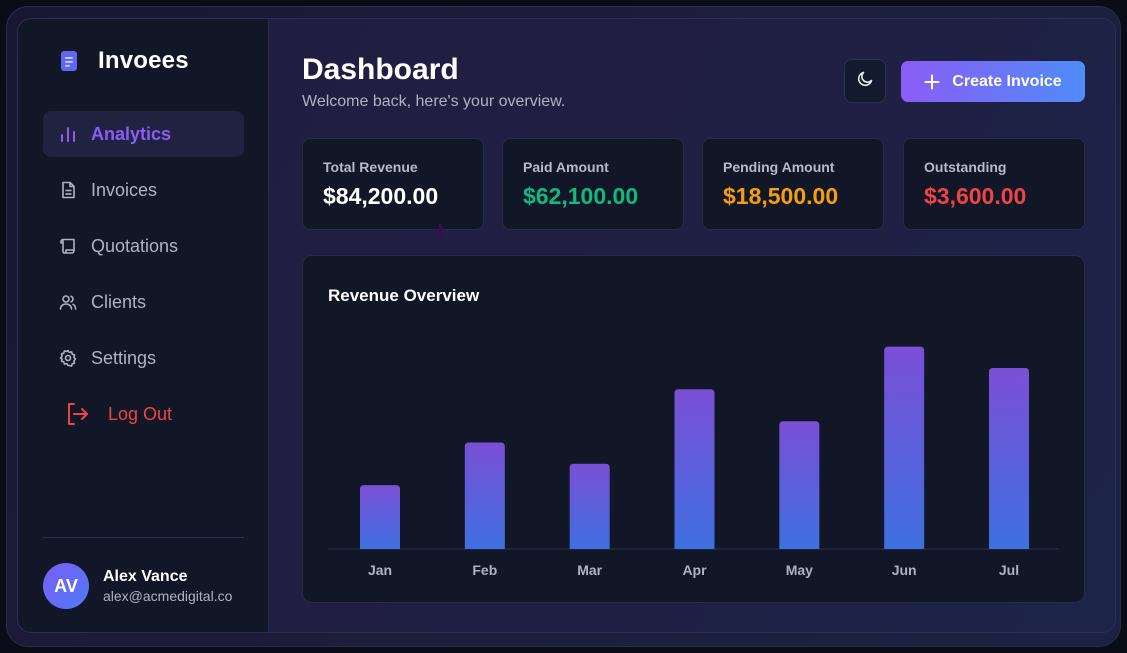 This screenshot has height=653, width=1127. Describe the element at coordinates (68, 246) in the screenshot. I see `scroll-icon` at that location.